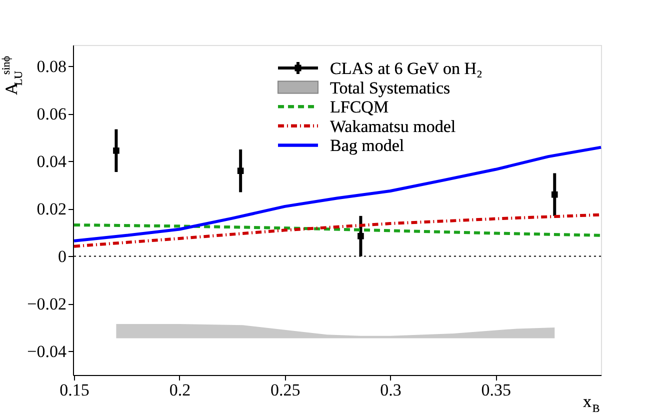 The image size is (661, 417). I want to click on y-tick-label: 0, so click(62, 256).